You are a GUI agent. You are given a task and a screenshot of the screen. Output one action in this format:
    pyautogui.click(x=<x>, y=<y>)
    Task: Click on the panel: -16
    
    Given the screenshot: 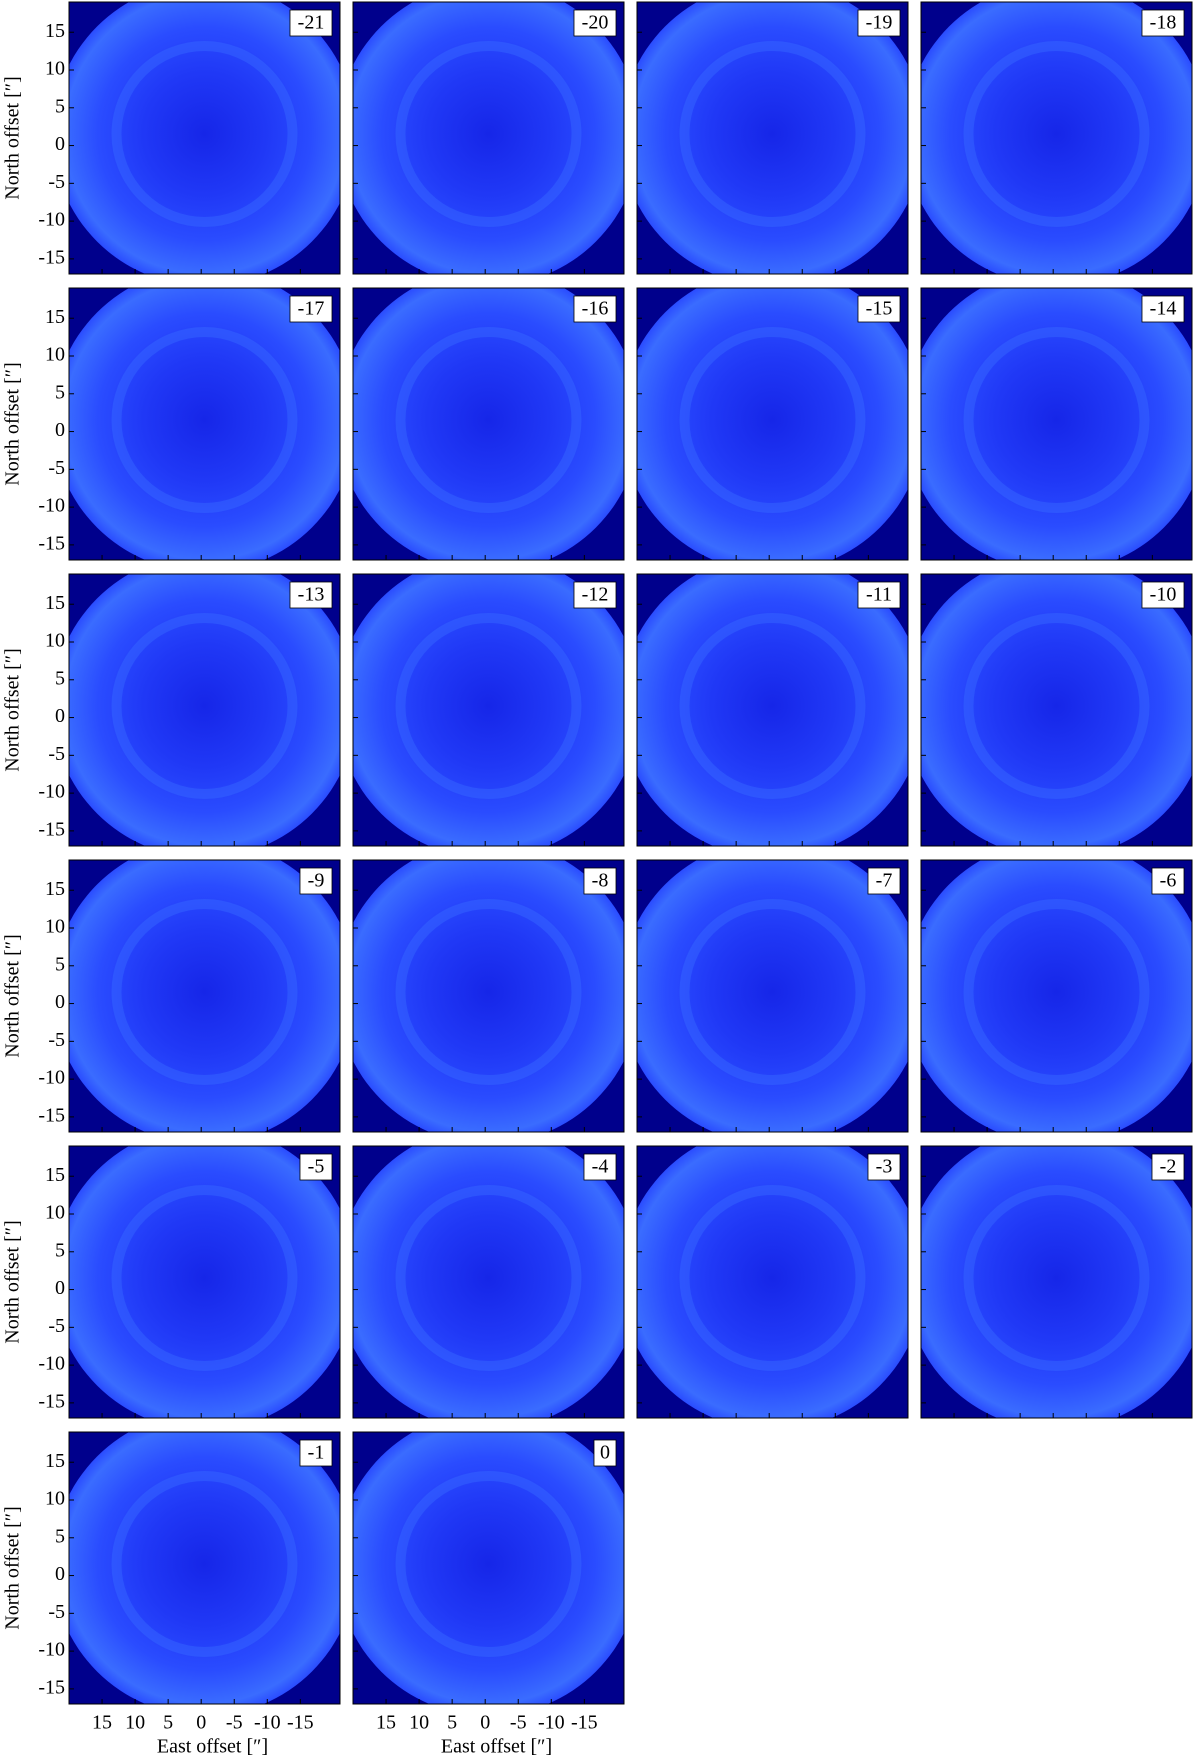 What is the action you would take?
    pyautogui.click(x=488, y=424)
    